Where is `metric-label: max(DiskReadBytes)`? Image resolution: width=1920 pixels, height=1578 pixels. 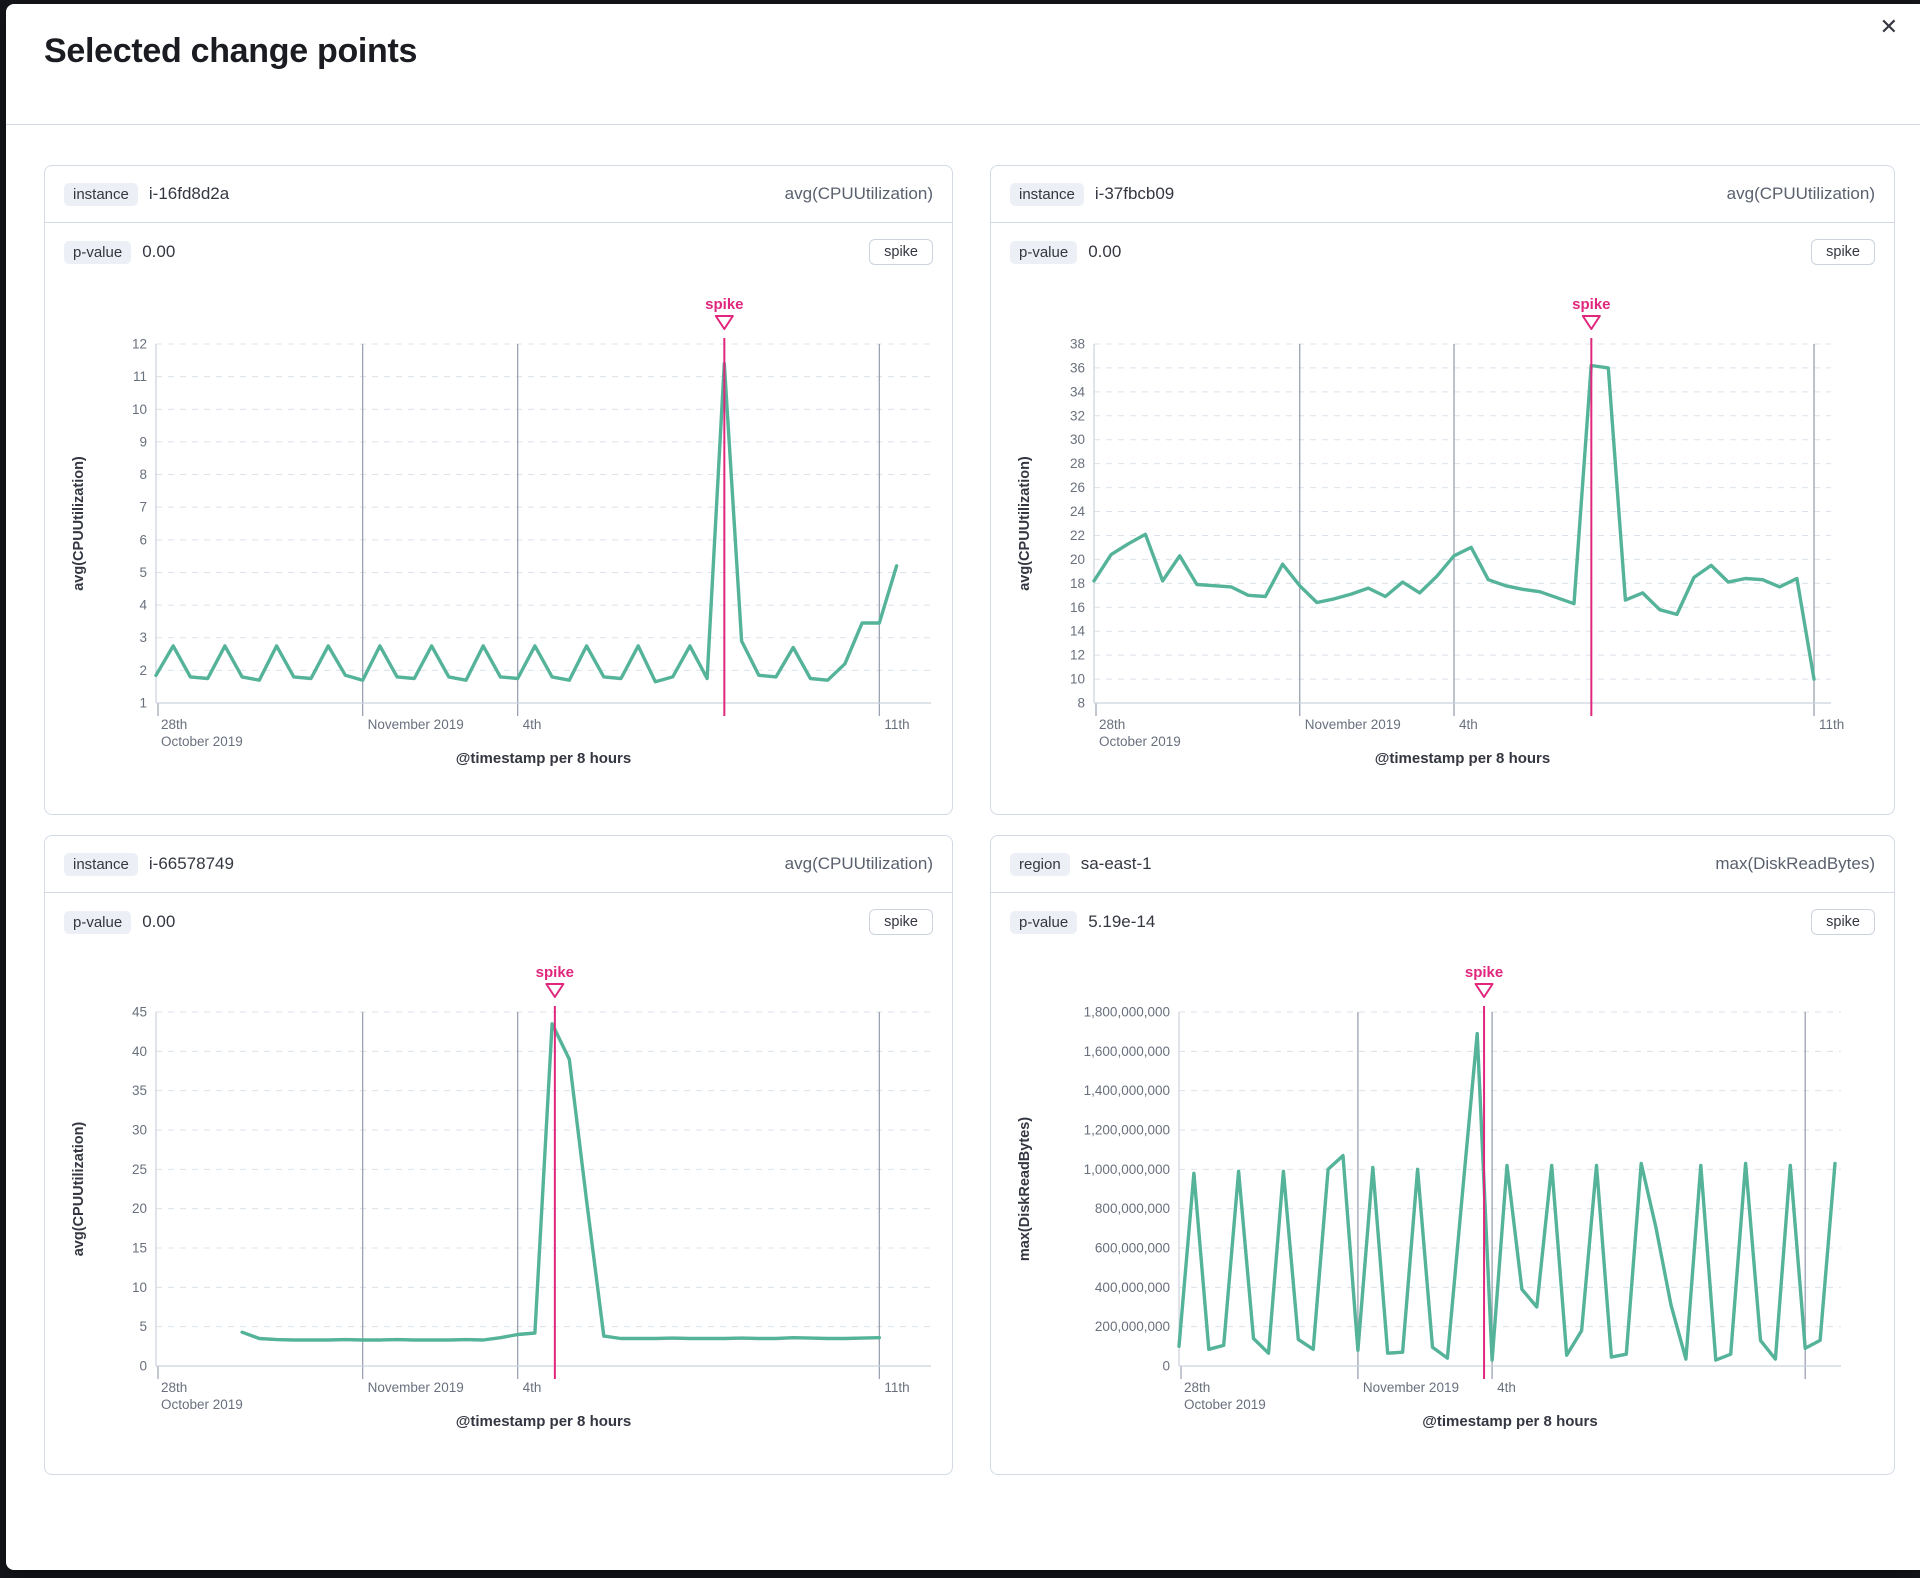 metric-label: max(DiskReadBytes) is located at coordinates (1795, 863).